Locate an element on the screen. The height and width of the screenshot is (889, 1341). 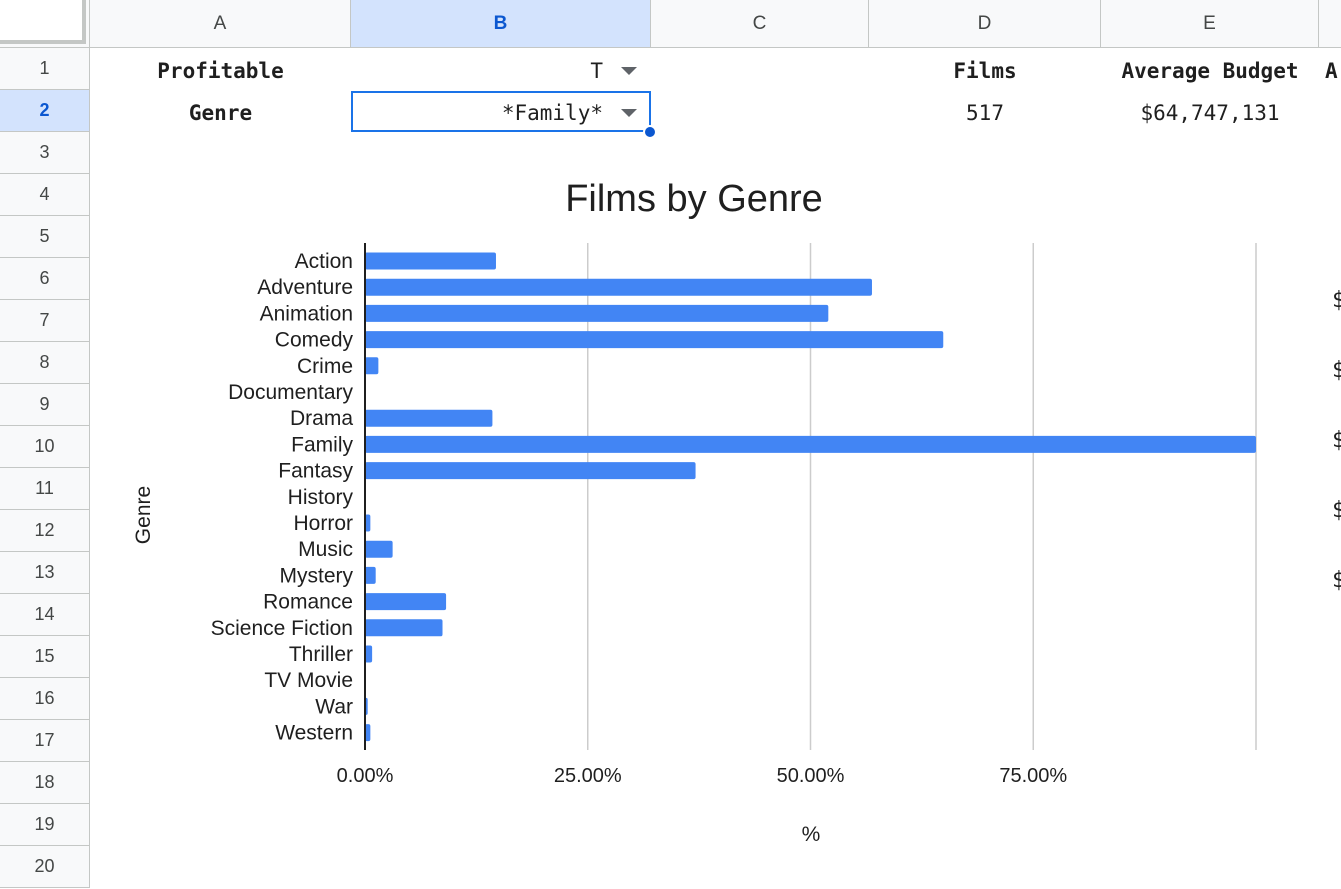
cell-e1: Average Budget is located at coordinates (1210, 71).